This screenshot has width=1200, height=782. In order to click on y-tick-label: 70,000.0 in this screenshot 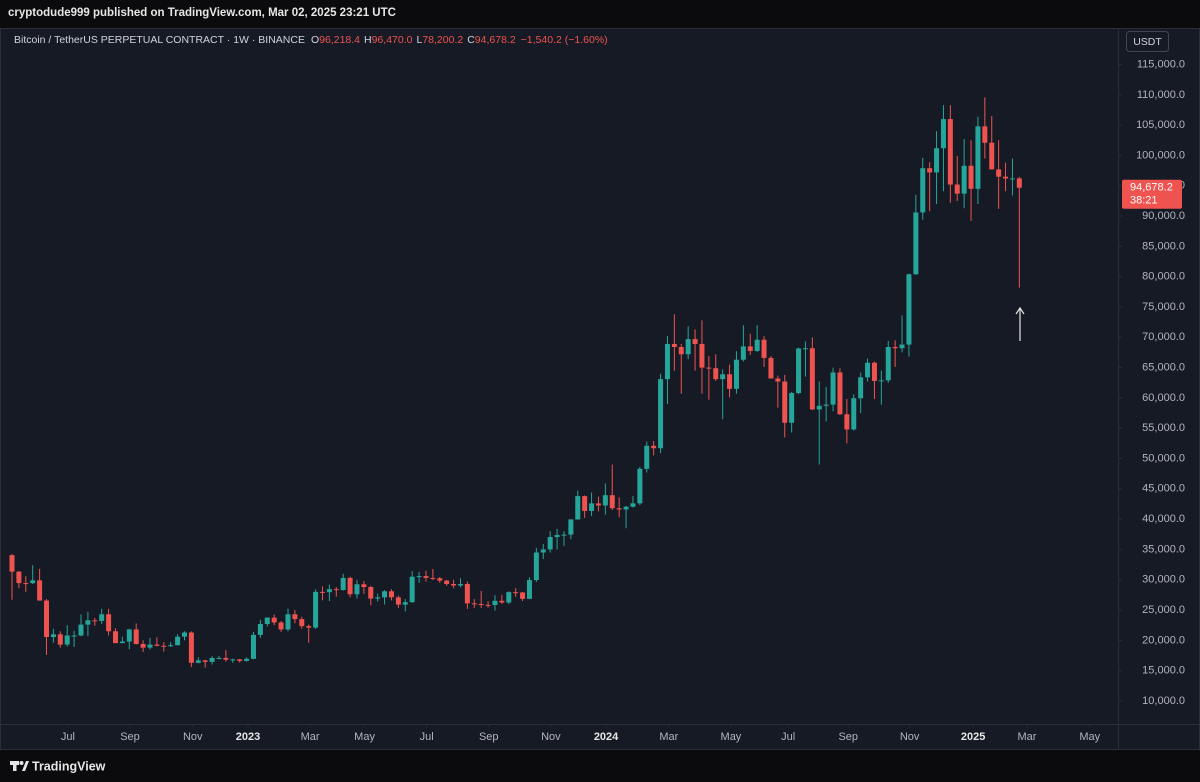, I will do `click(1163, 337)`.